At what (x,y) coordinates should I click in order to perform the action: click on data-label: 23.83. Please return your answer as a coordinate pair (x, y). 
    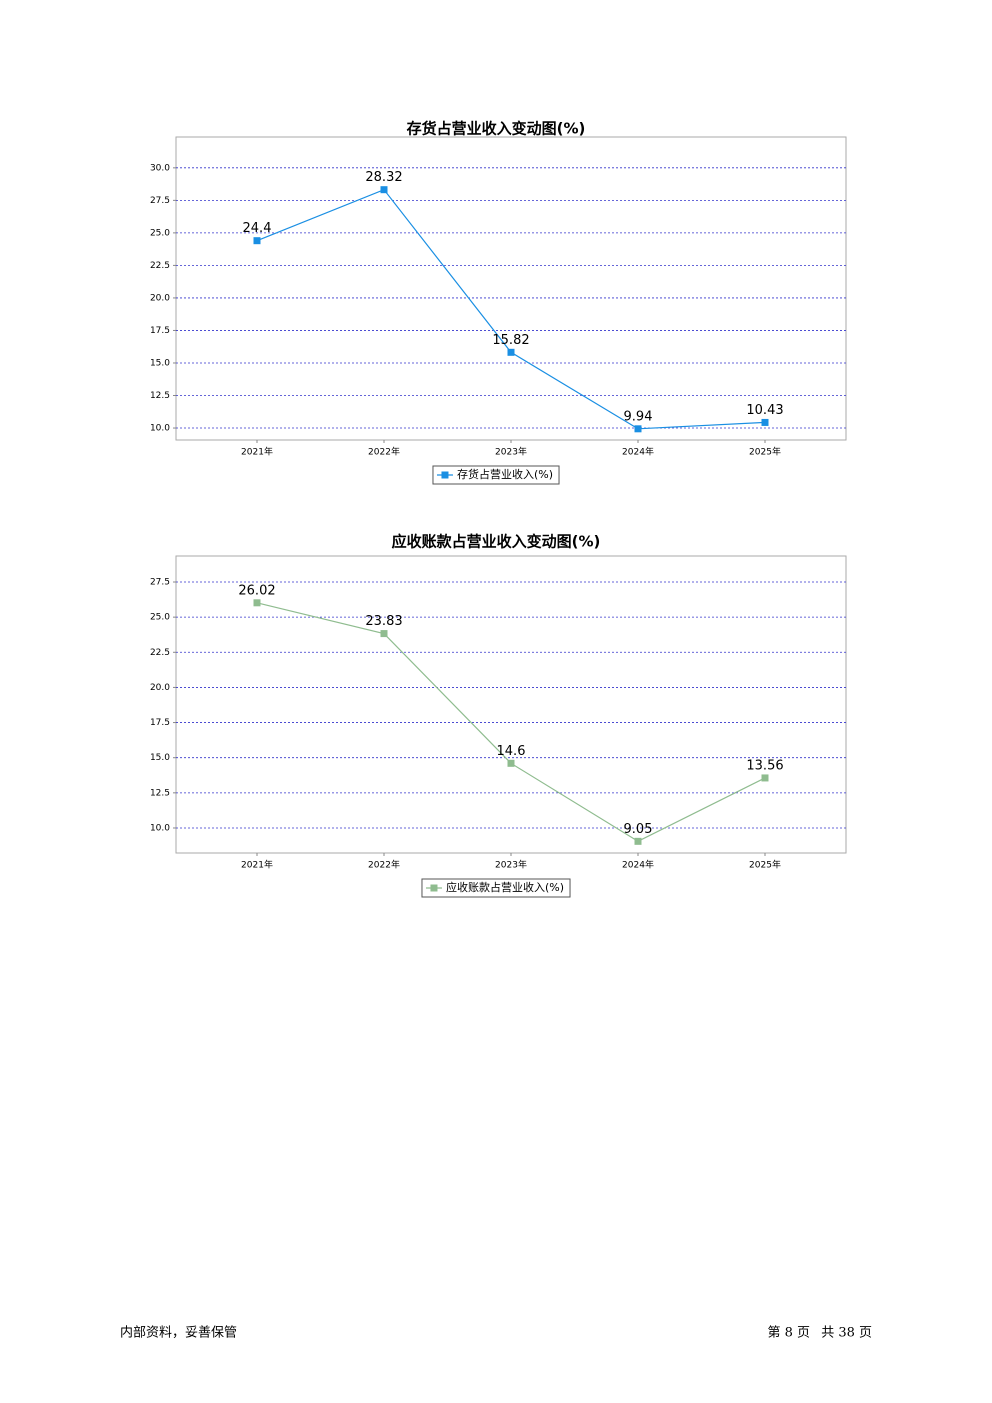
    Looking at the image, I should click on (383, 621).